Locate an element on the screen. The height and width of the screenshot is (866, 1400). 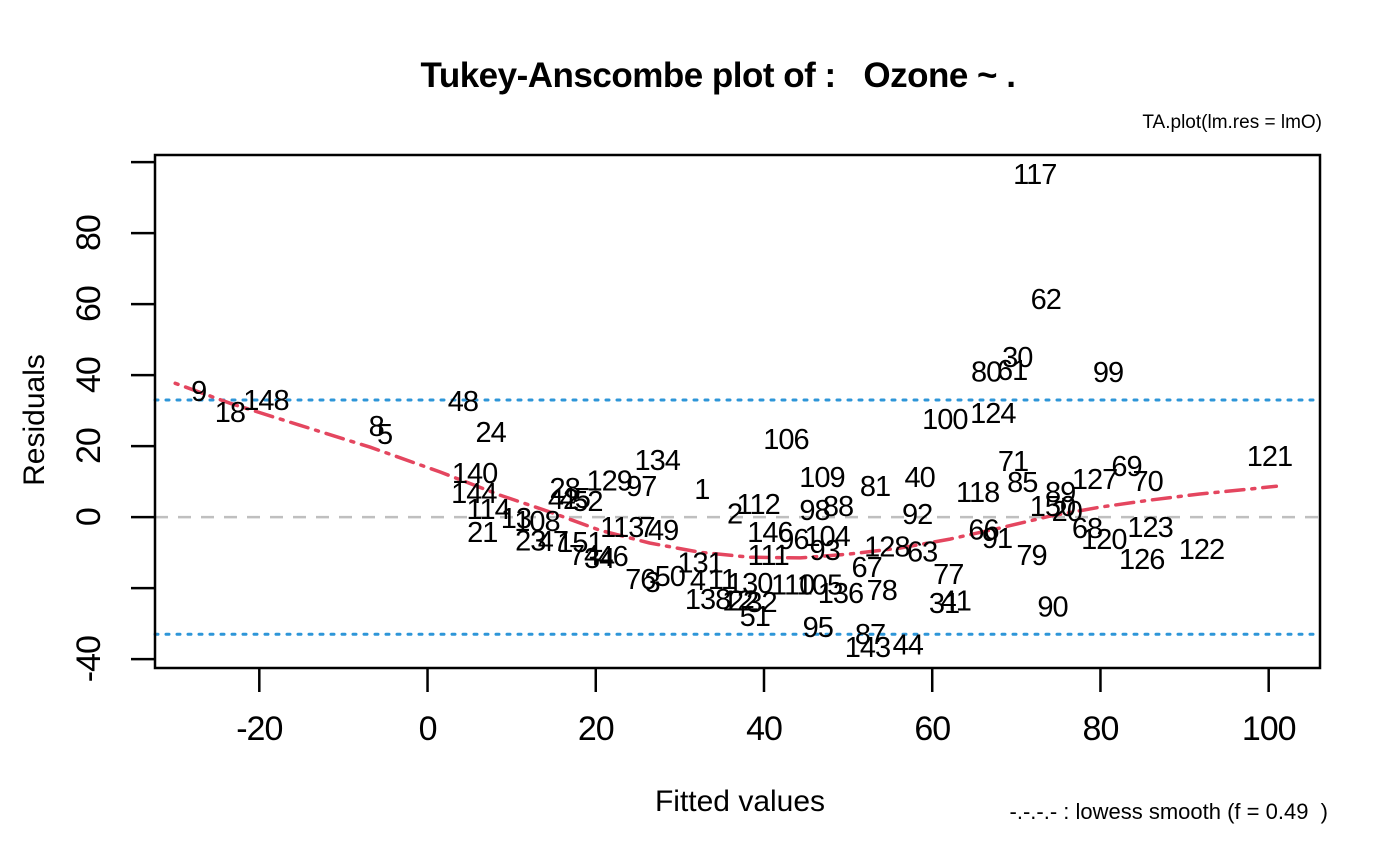
data-point-label: 88 is located at coordinates (838, 507).